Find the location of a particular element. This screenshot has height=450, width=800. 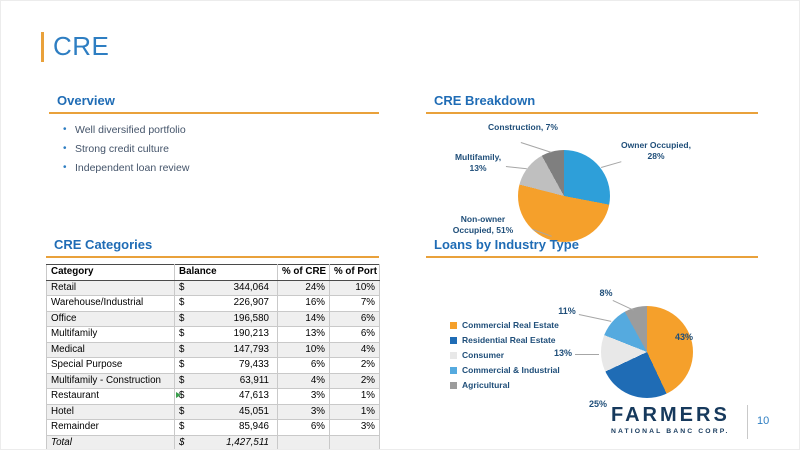

cell-balance: $85,946 is located at coordinates (226, 427).